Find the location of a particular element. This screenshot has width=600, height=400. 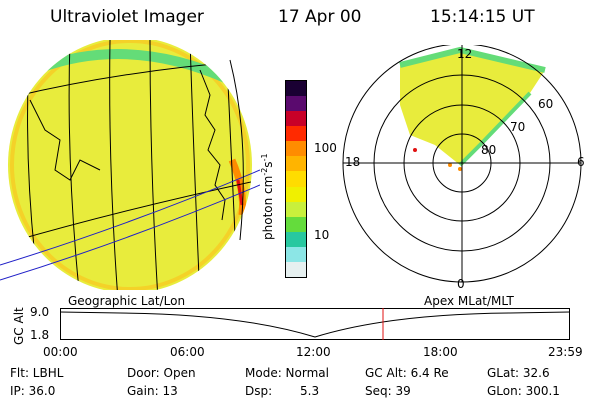

time-tick-1: 06:00 is located at coordinates (187, 352).